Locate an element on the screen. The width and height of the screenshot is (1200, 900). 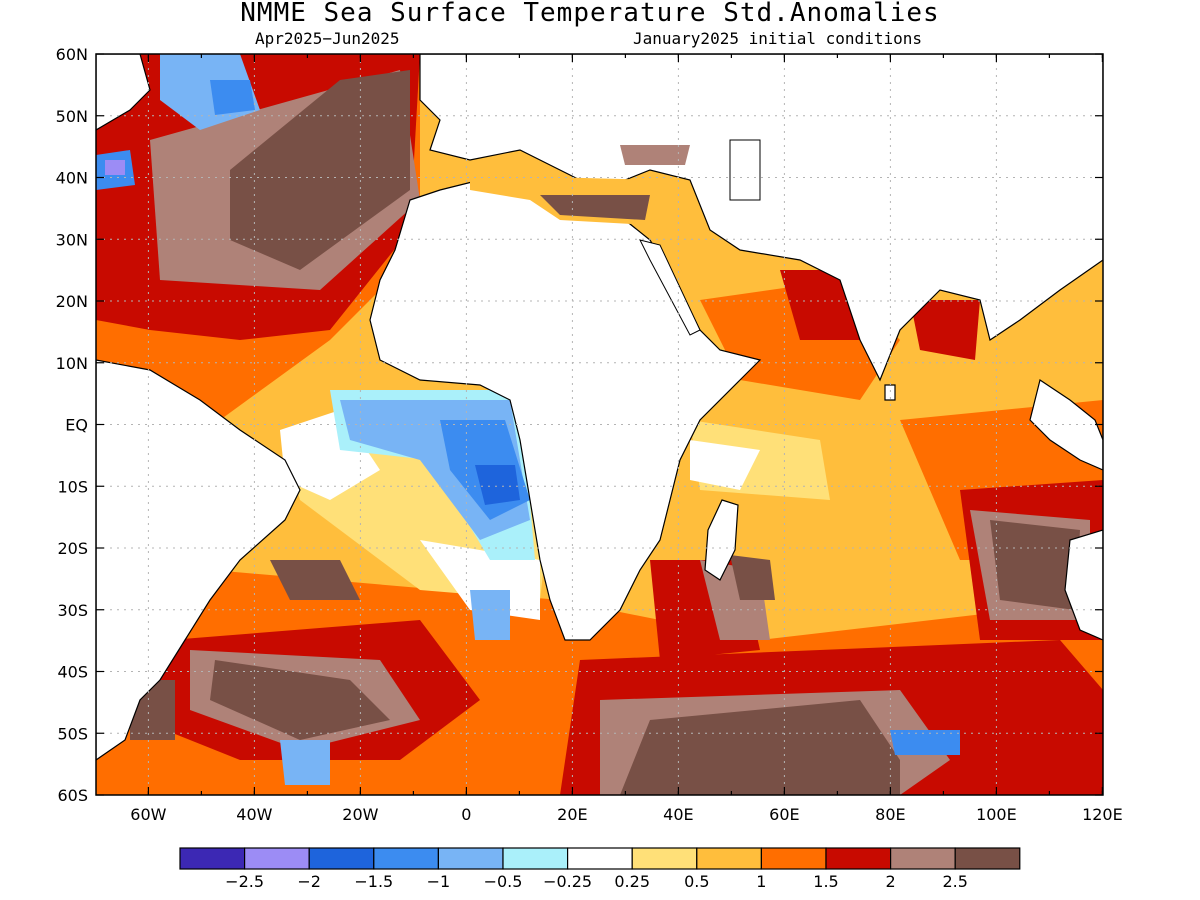
lat-label: 60S is located at coordinates (72, 795).